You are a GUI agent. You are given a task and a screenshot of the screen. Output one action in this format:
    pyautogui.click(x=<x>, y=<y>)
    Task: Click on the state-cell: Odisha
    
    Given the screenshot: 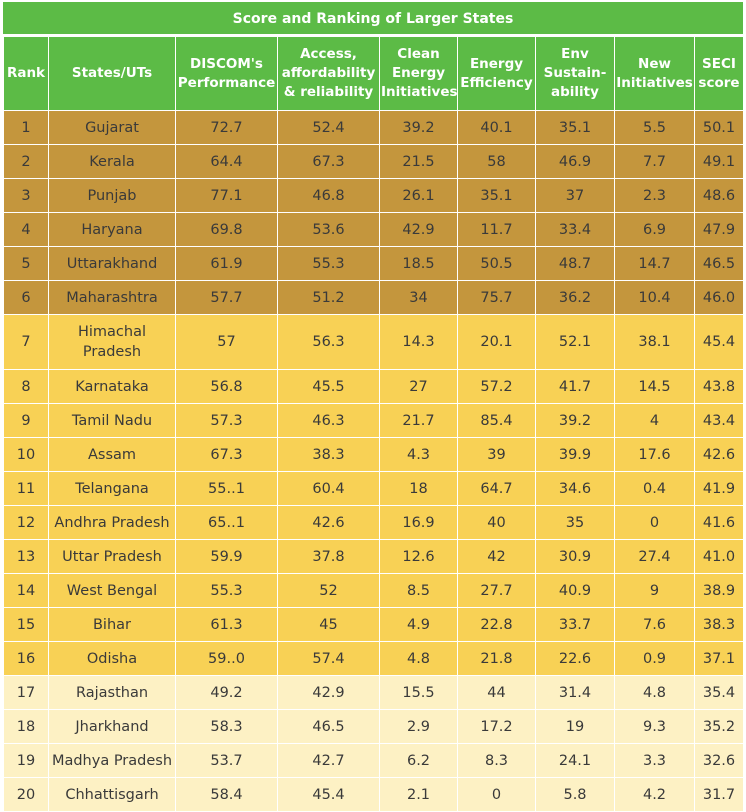 What is the action you would take?
    pyautogui.click(x=112, y=658)
    